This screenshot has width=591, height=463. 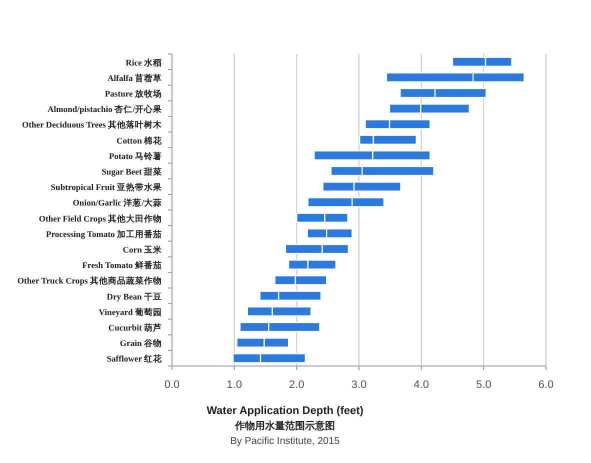 I want to click on y-tick-label: Cucurbit 葫芦, so click(x=135, y=327).